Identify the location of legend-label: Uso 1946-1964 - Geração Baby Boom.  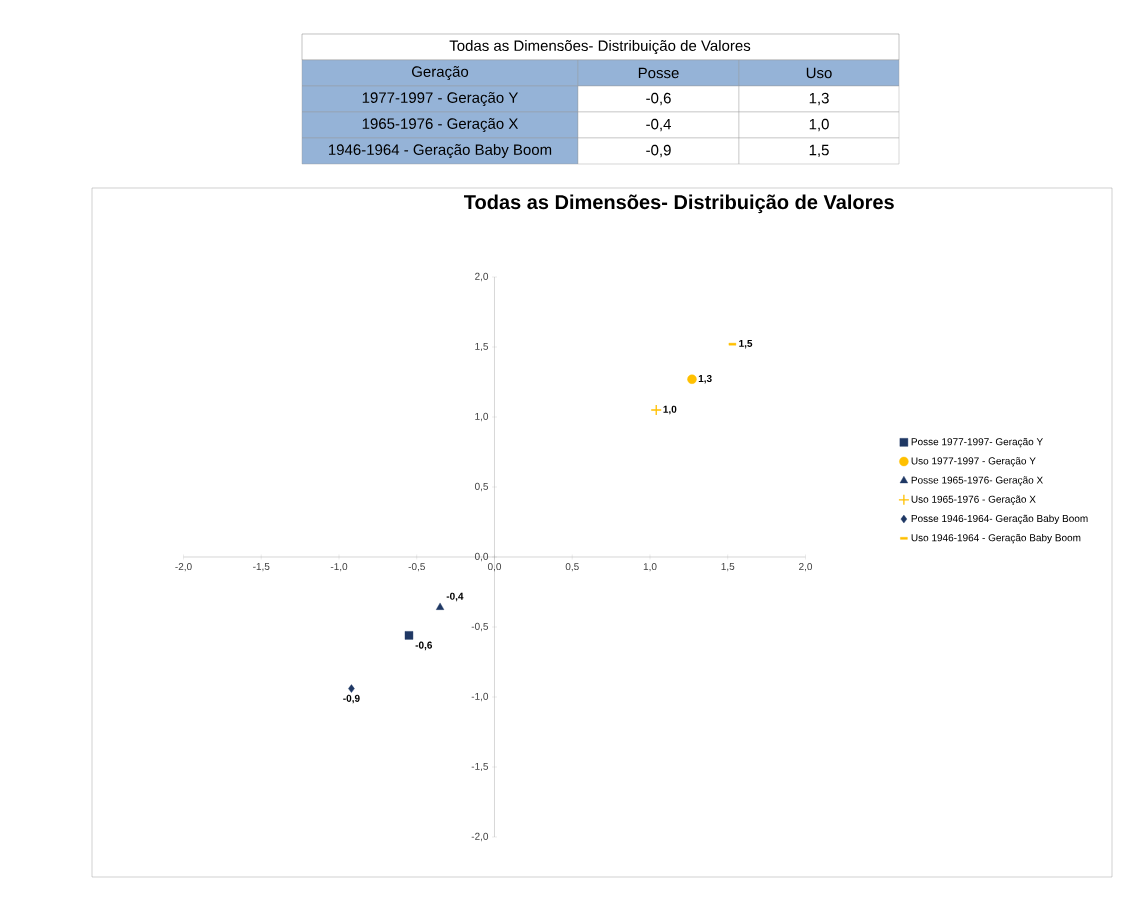
(996, 538).